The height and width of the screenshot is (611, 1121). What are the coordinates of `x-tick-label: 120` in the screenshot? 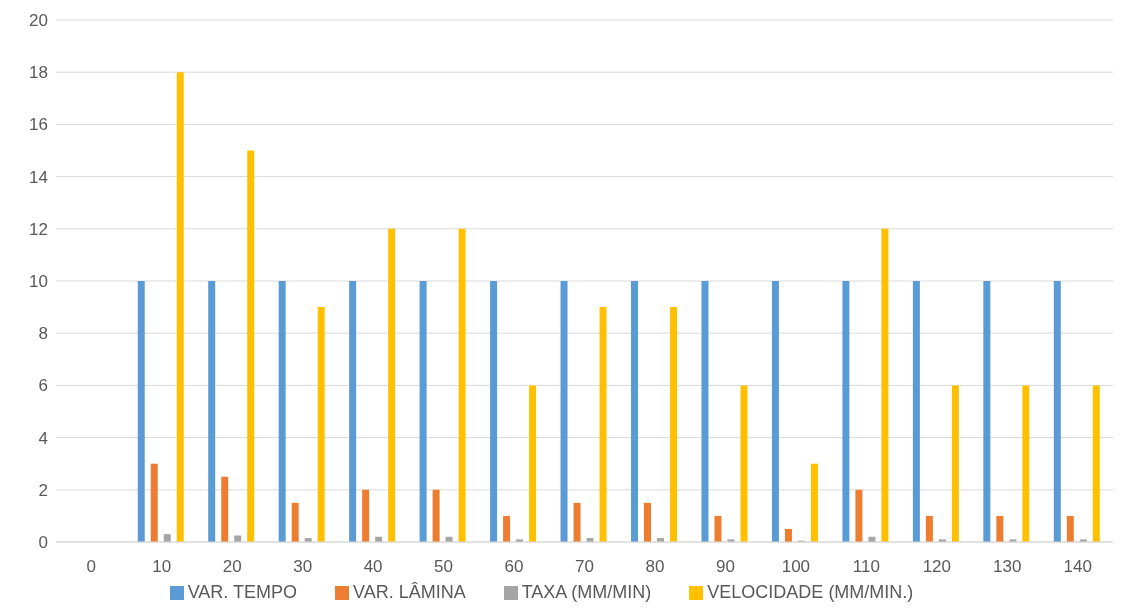 It's located at (937, 567).